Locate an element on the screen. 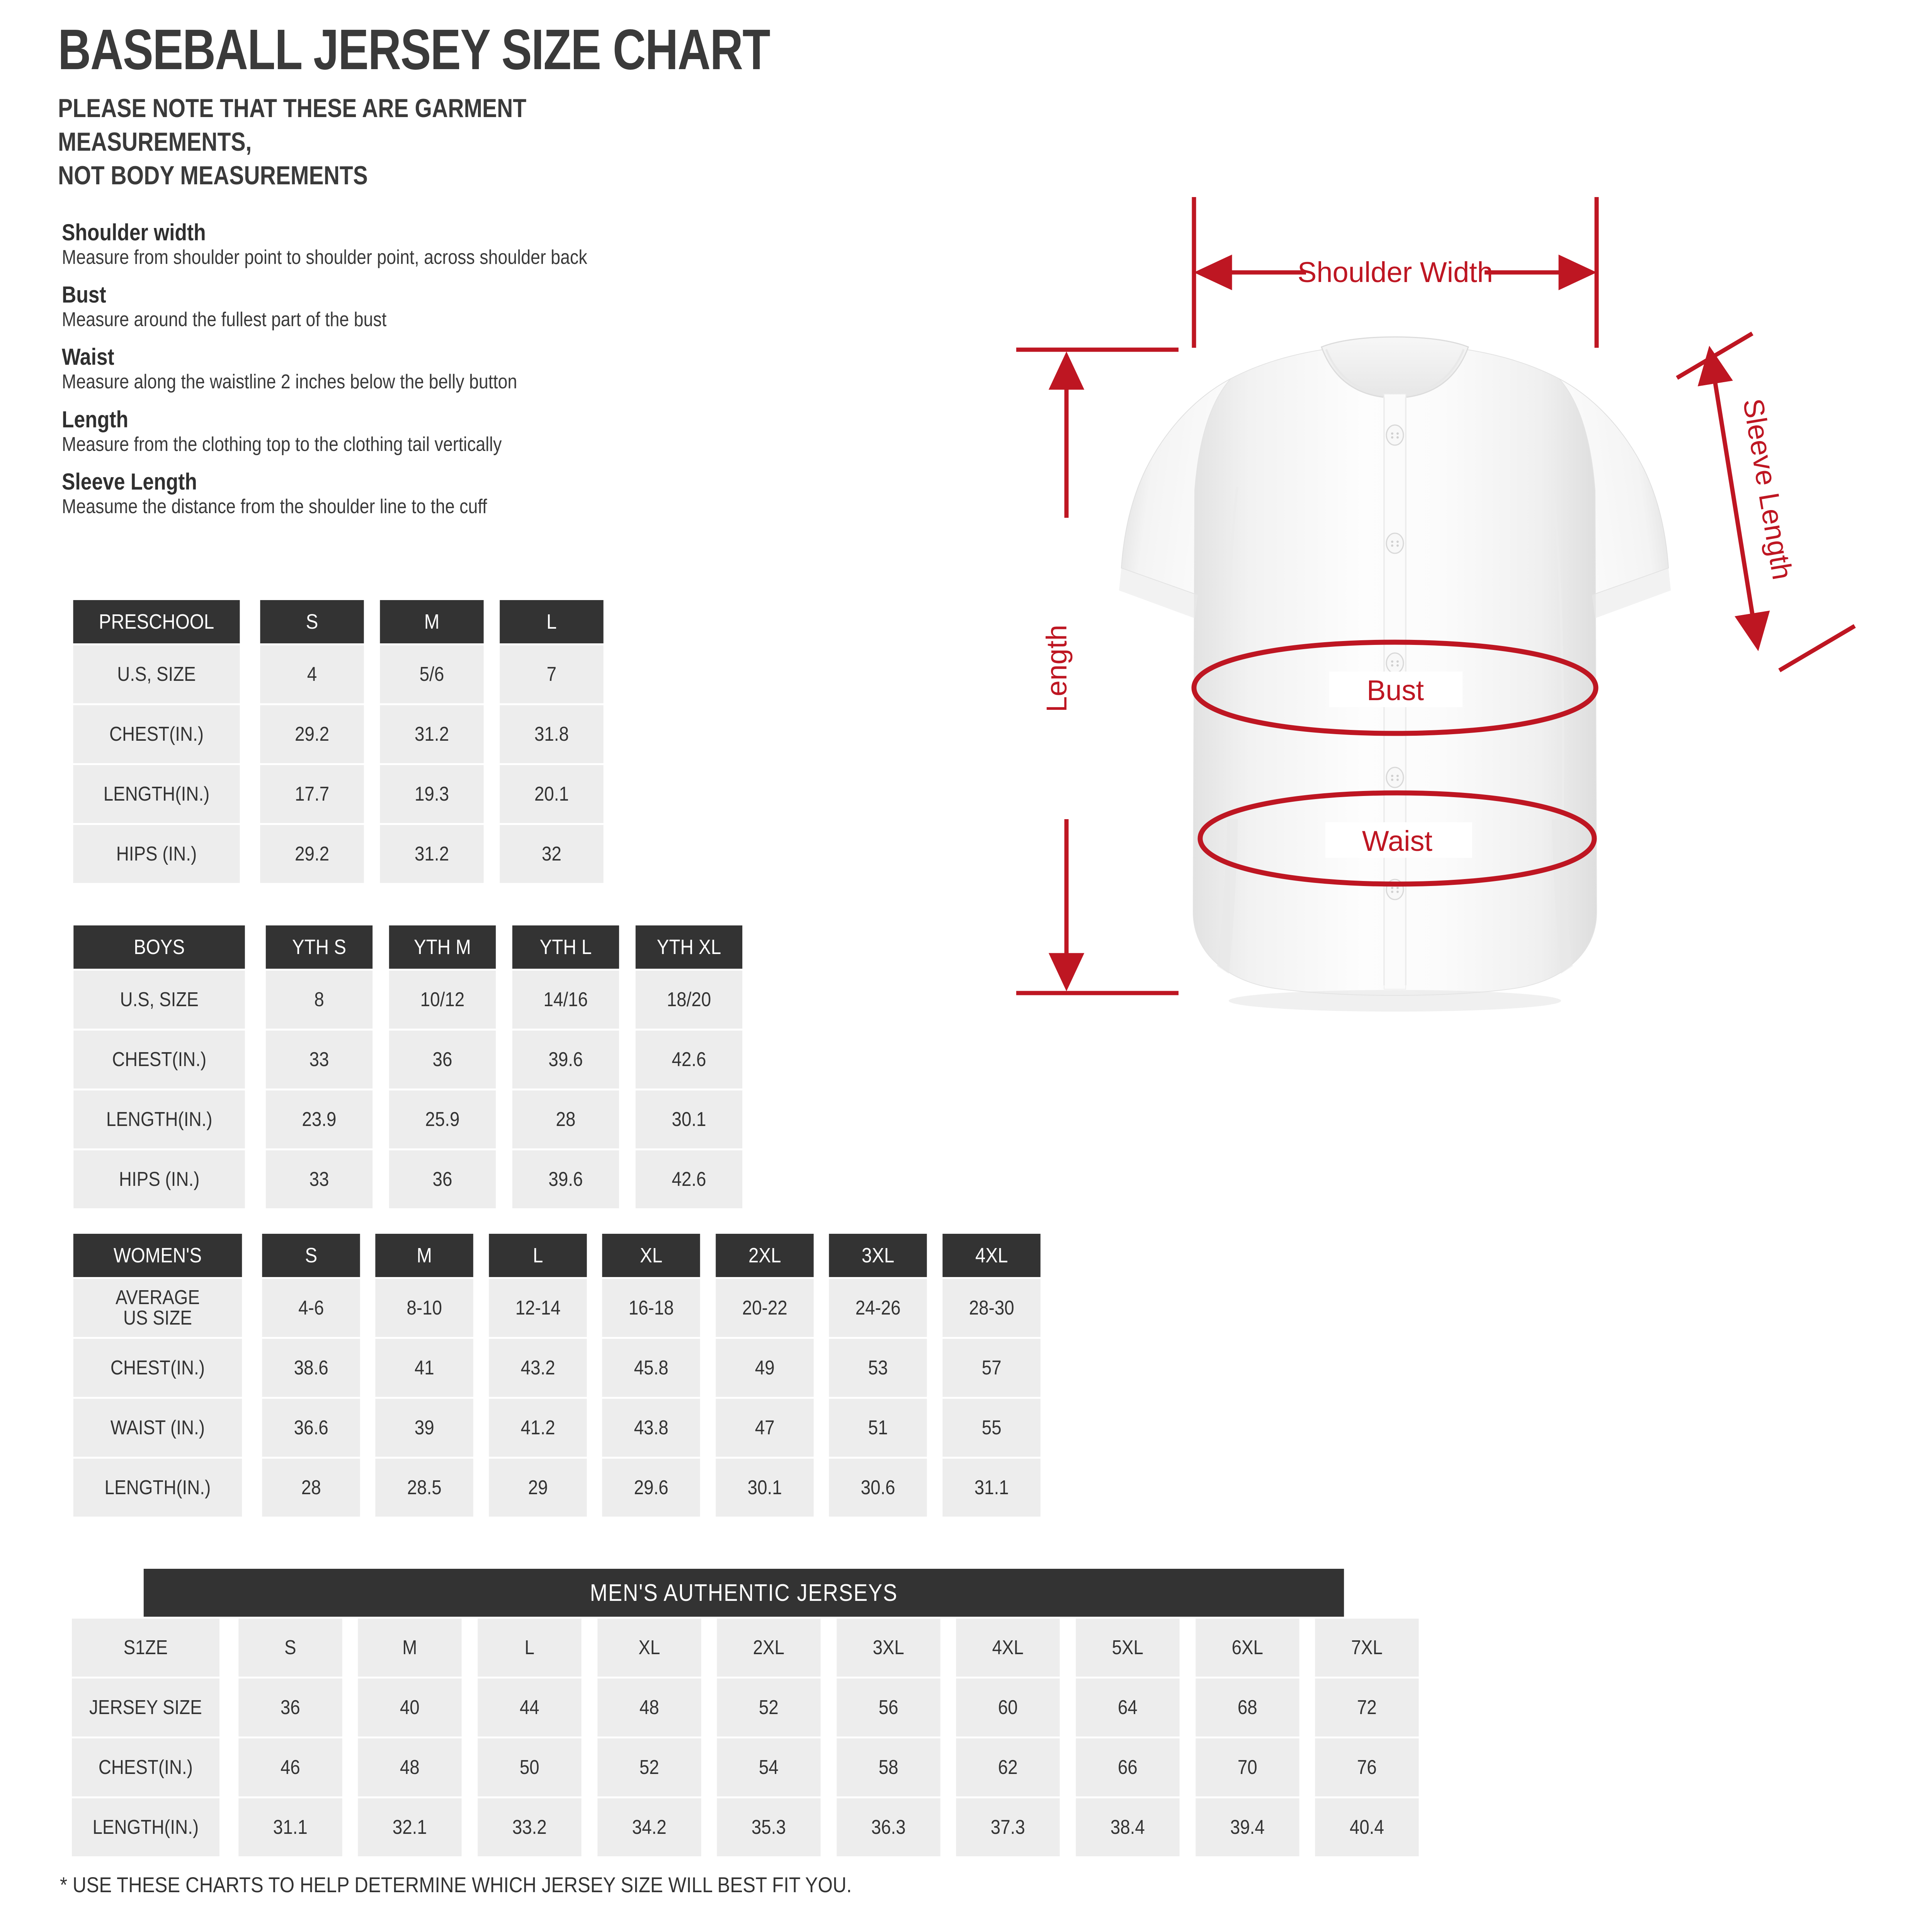 The image size is (1932, 1932). definition-term: Sleeve Length is located at coordinates (129, 482).